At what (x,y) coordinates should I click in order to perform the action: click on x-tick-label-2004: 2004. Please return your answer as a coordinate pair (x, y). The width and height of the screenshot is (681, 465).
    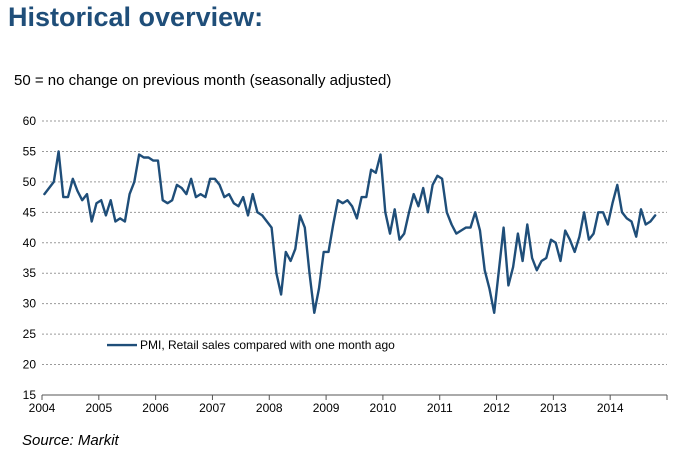
    Looking at the image, I should click on (42, 408).